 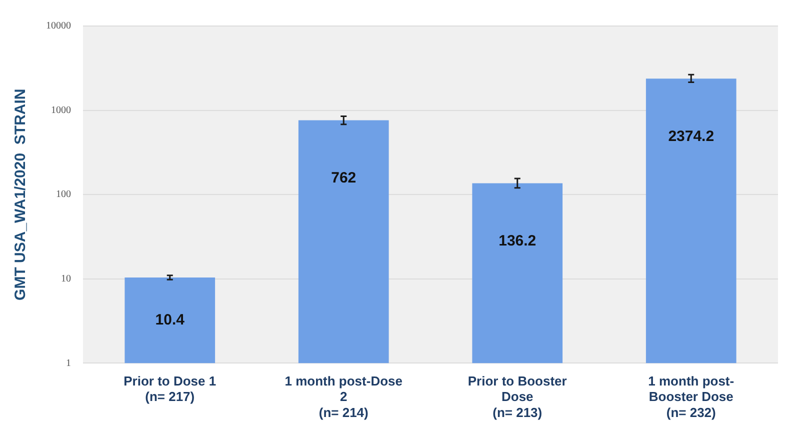 I want to click on y-tick-label: 10, so click(x=66, y=279).